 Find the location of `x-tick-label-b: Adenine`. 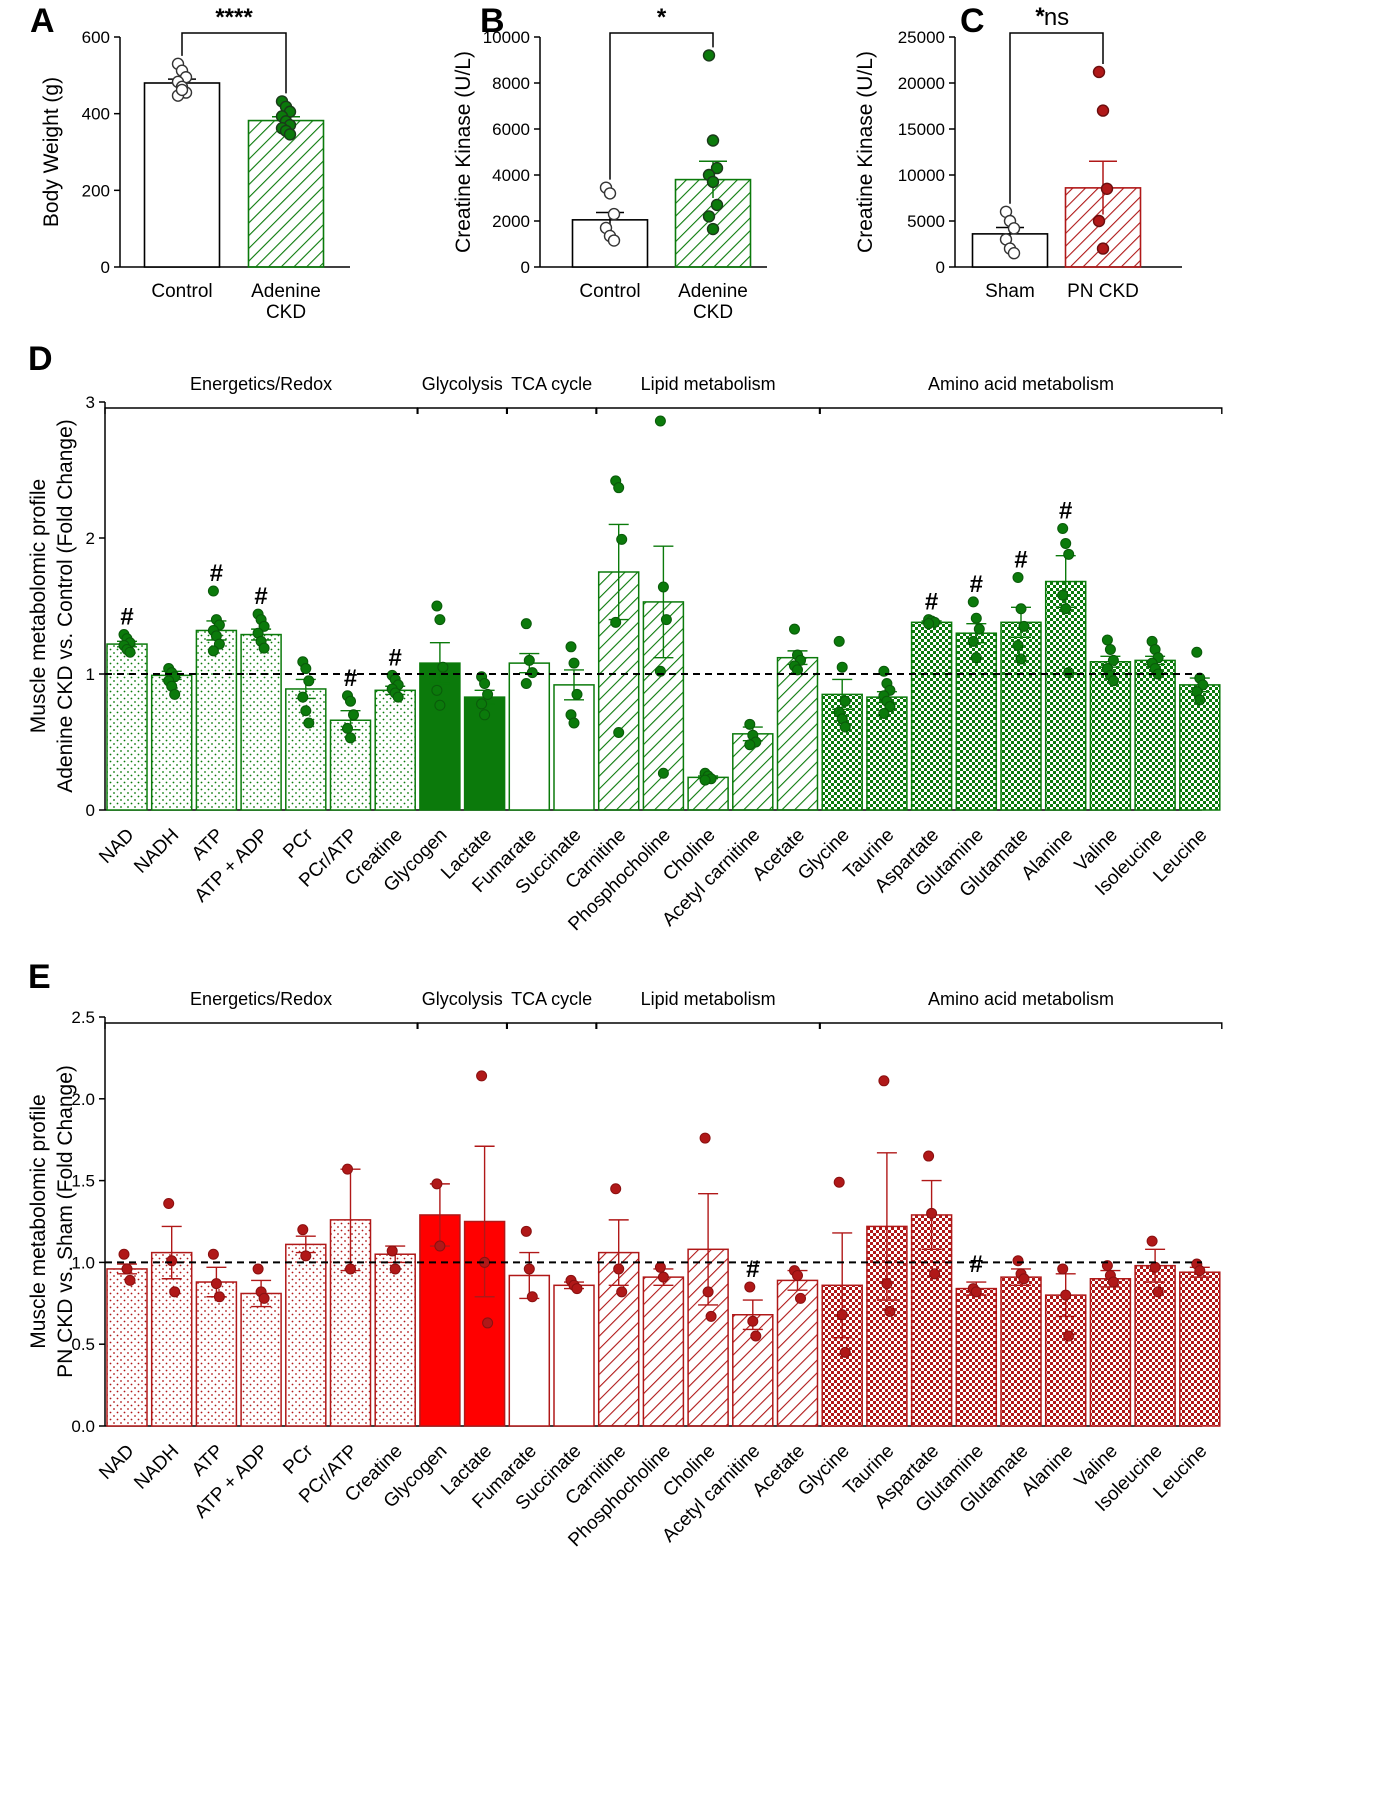

x-tick-label-b: Adenine is located at coordinates (713, 291).